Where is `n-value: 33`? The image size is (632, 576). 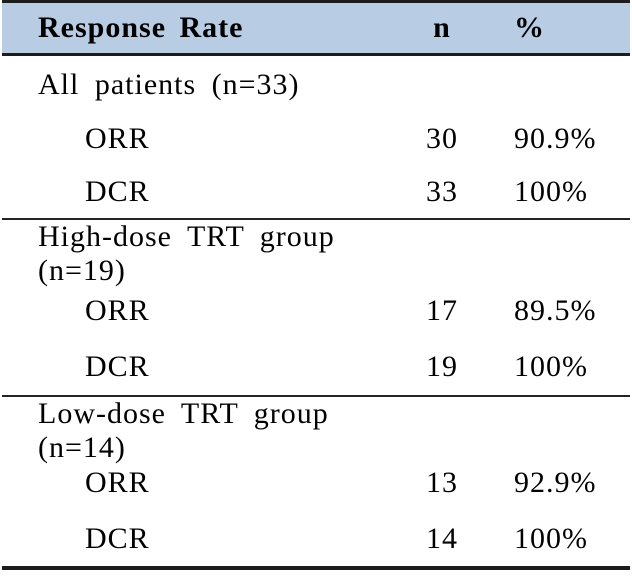 n-value: 33 is located at coordinates (442, 191).